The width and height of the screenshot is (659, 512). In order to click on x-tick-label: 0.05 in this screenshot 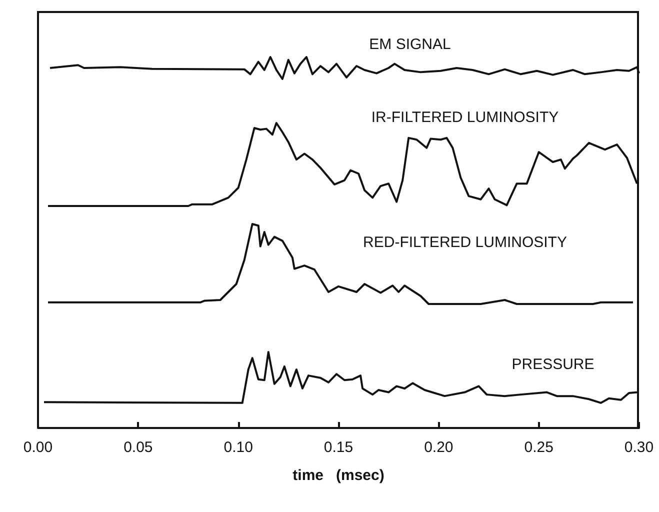, I will do `click(138, 447)`.